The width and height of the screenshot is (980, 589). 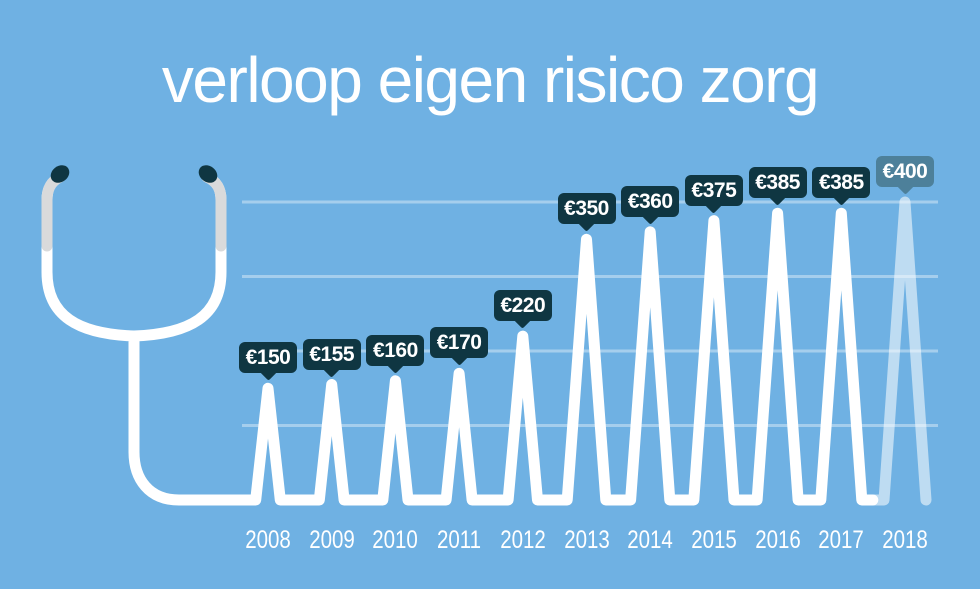 What do you see at coordinates (650, 540) in the screenshot?
I see `year-label-2014: 2014` at bounding box center [650, 540].